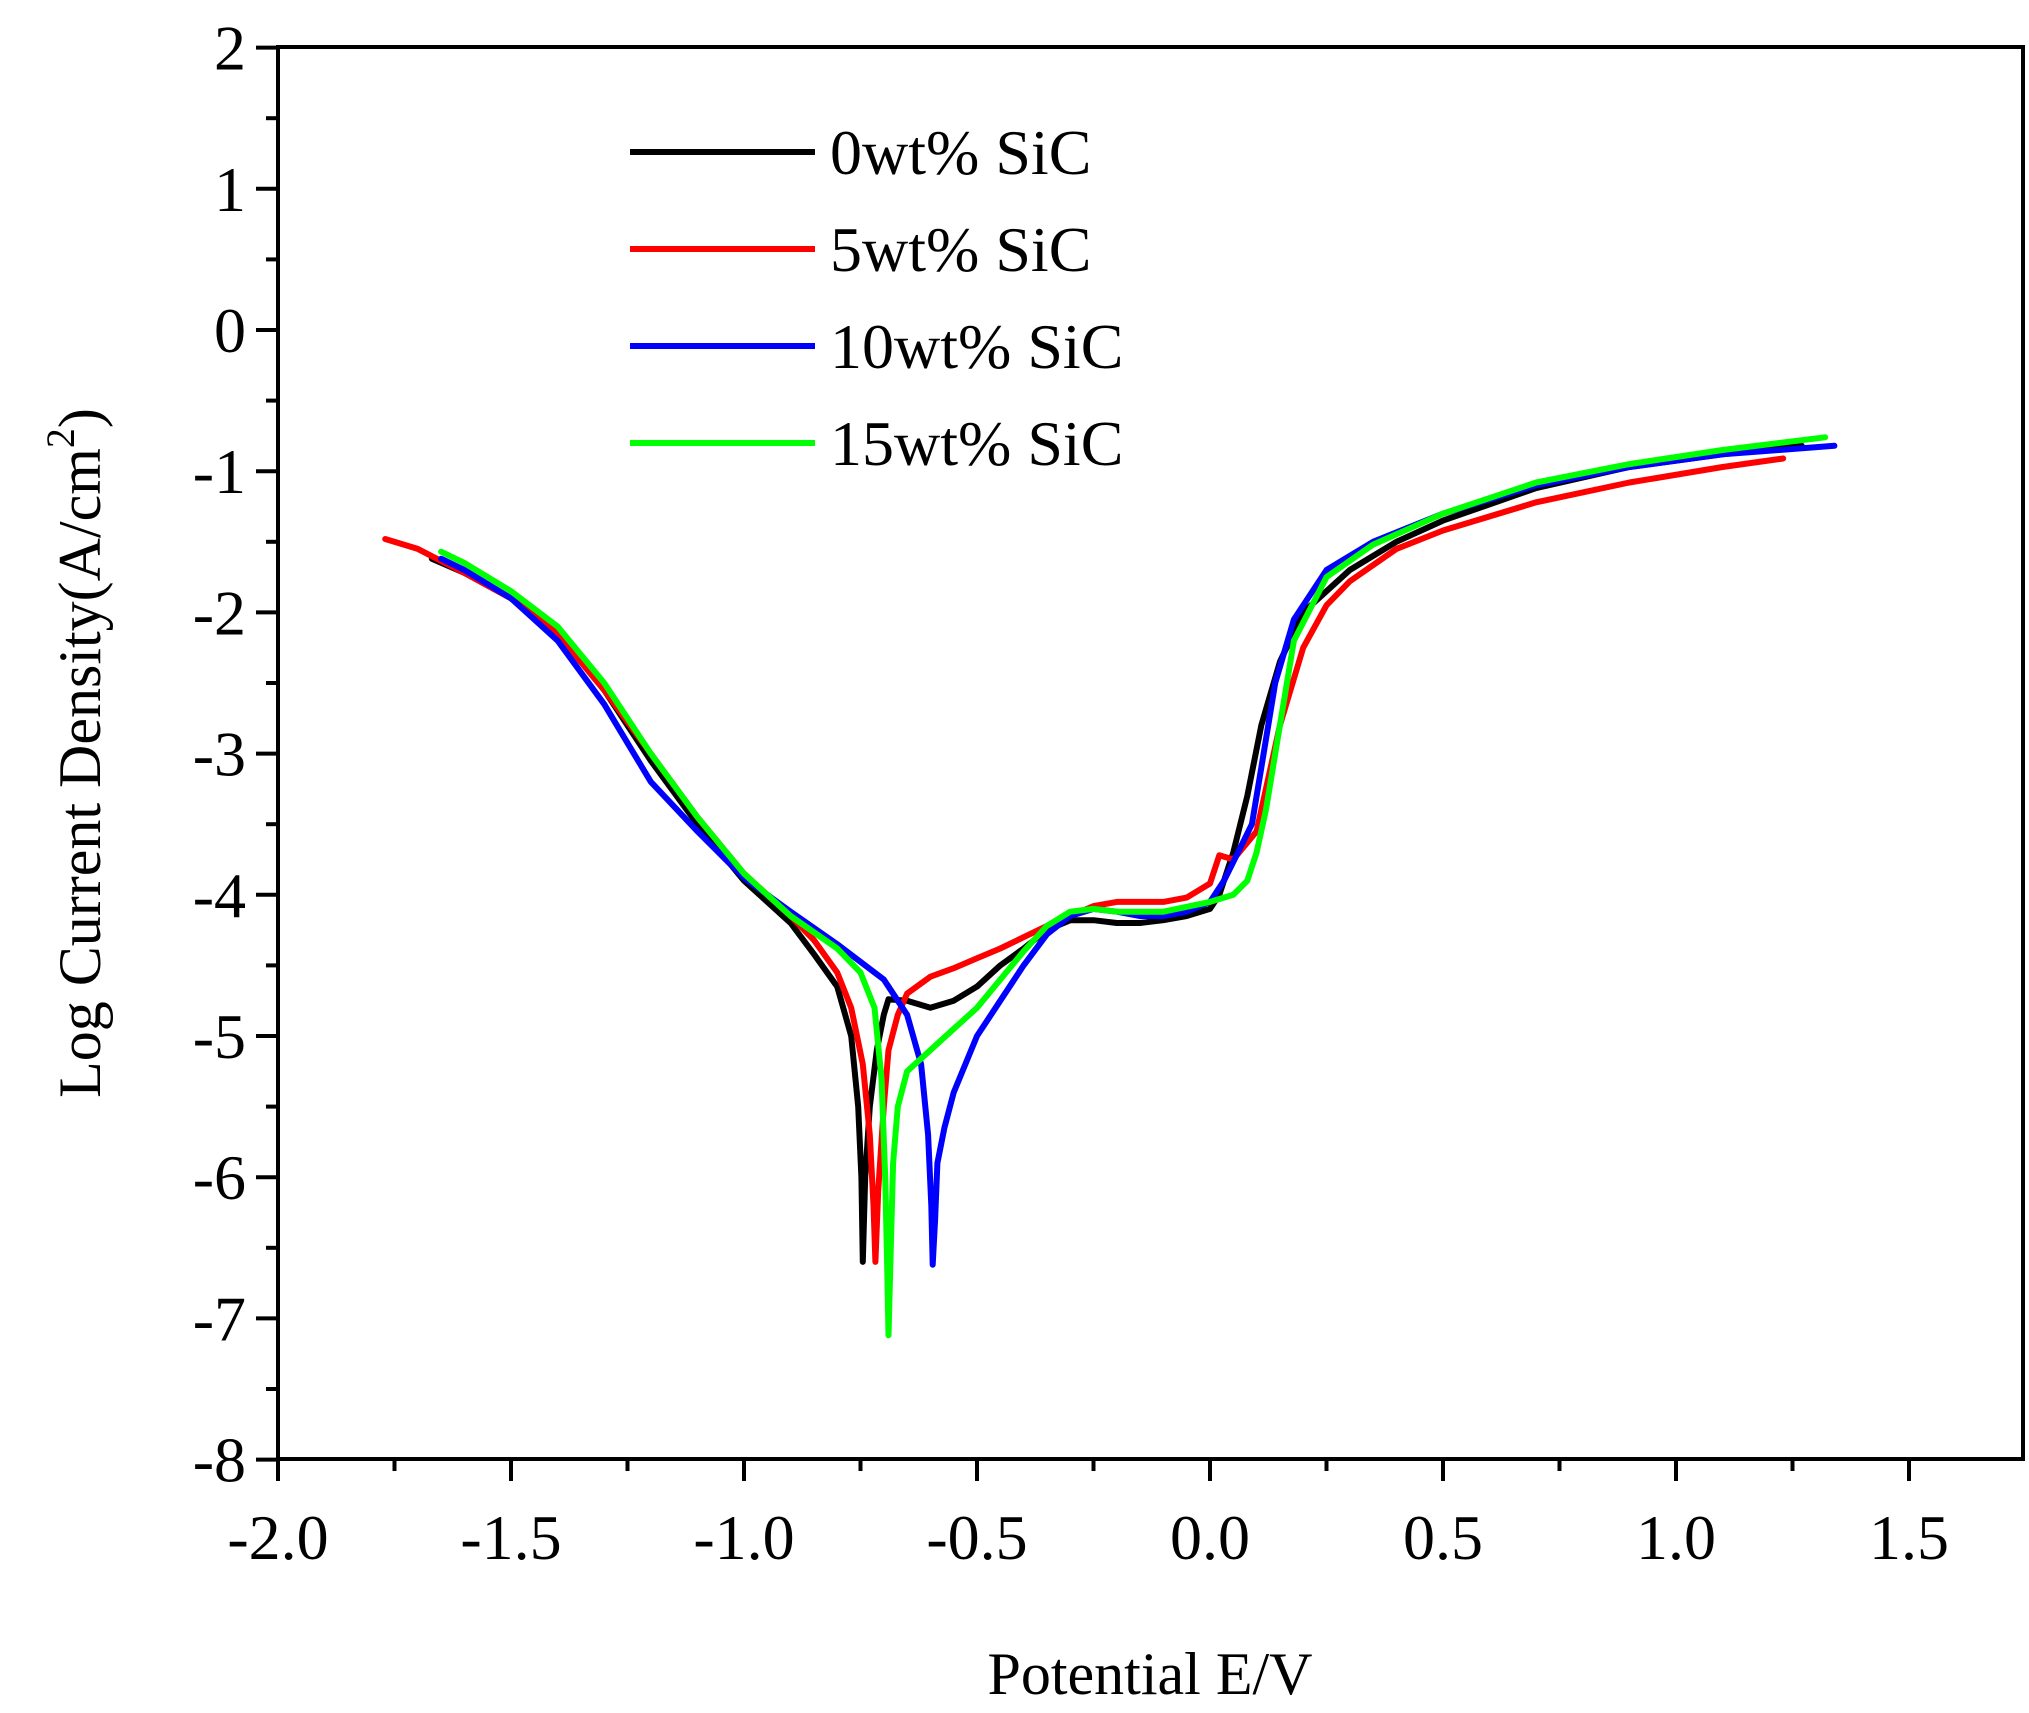 The width and height of the screenshot is (2029, 1713). What do you see at coordinates (1150, 1674) in the screenshot?
I see `x-axis-title: Potential E/V` at bounding box center [1150, 1674].